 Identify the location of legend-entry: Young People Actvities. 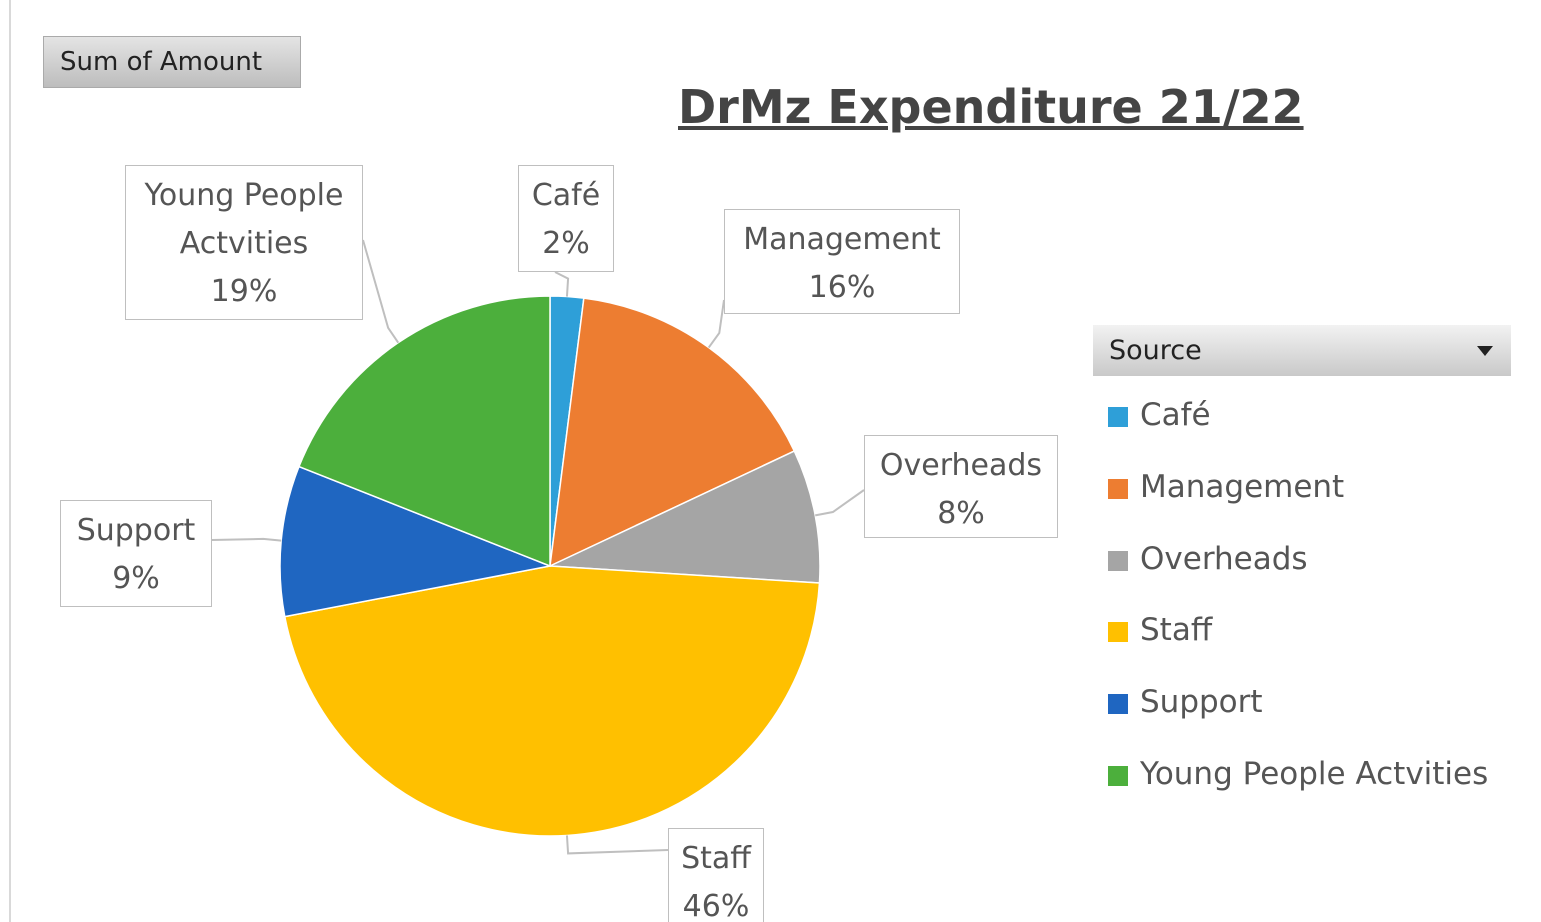
(1298, 774).